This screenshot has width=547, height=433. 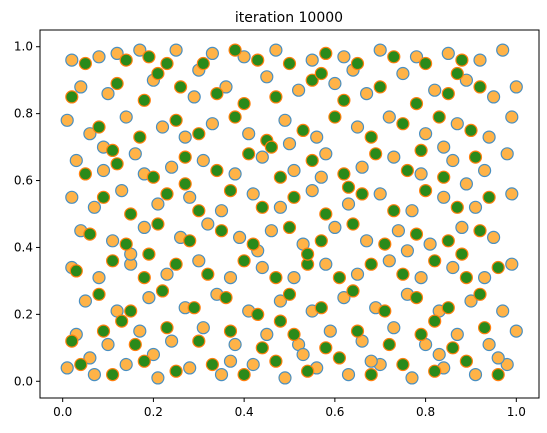 What do you see at coordinates (23, 381) in the screenshot?
I see `y-tick-label: 0.0` at bounding box center [23, 381].